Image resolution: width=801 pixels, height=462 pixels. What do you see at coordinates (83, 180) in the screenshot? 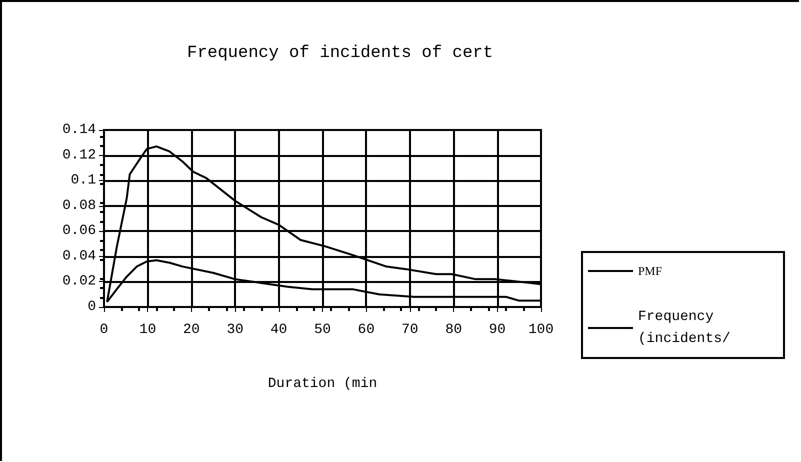
I see `y-tick-label: 0.1` at bounding box center [83, 180].